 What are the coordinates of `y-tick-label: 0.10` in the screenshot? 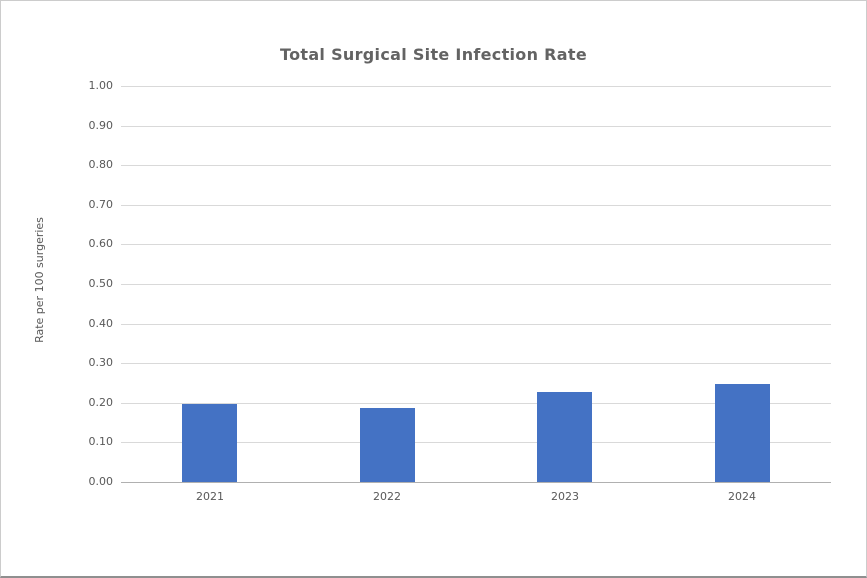 It's located at (101, 441).